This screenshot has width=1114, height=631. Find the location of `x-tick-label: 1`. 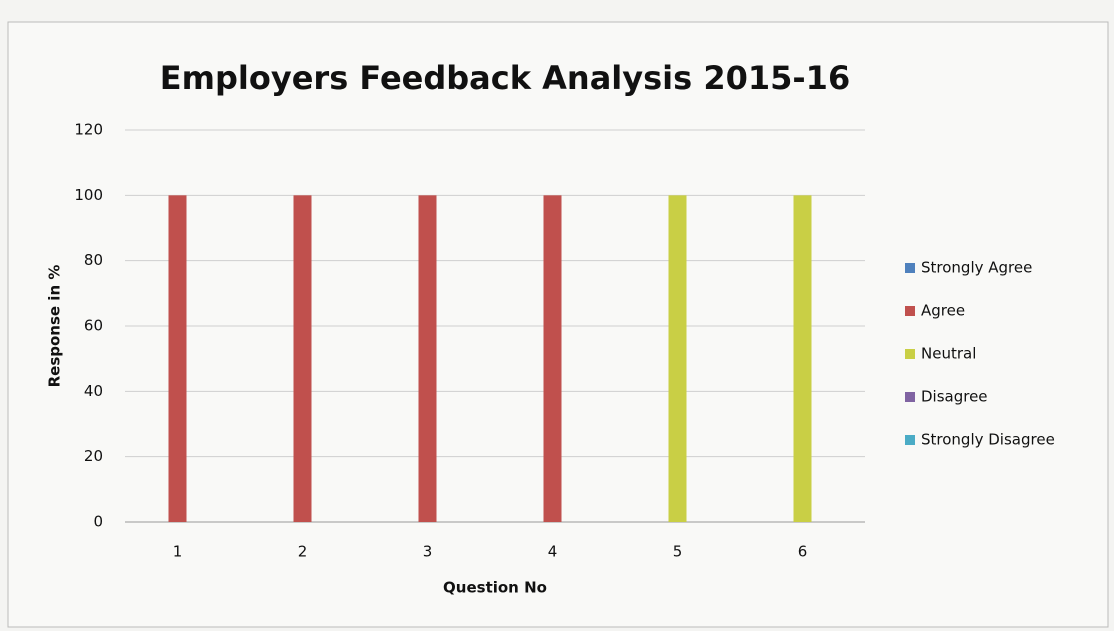

x-tick-label: 1 is located at coordinates (178, 552).